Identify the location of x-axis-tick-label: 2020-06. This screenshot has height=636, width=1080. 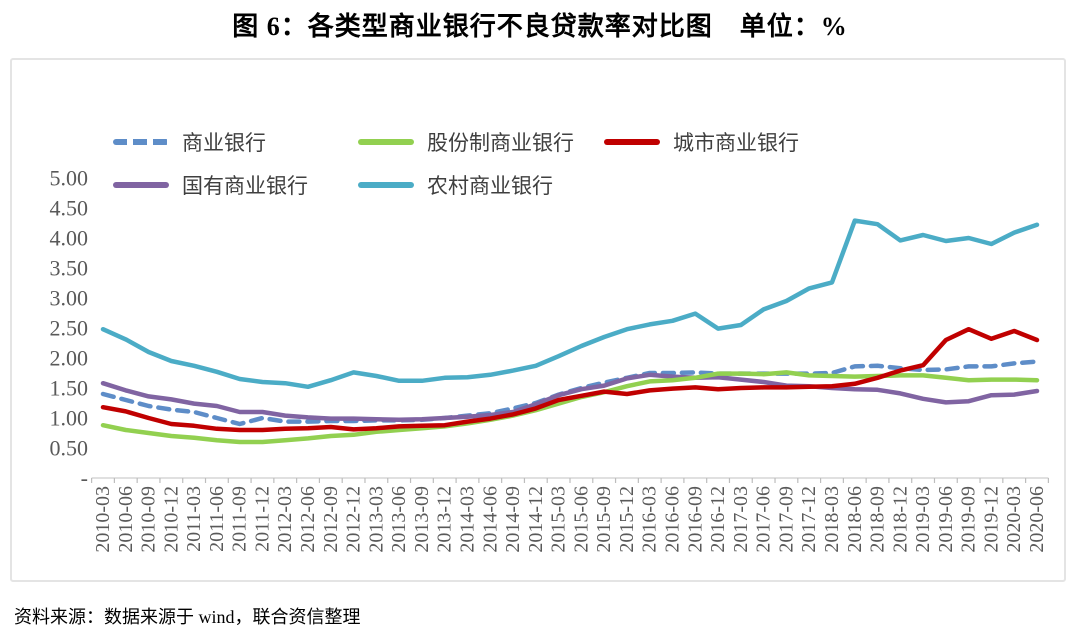
(1037, 519).